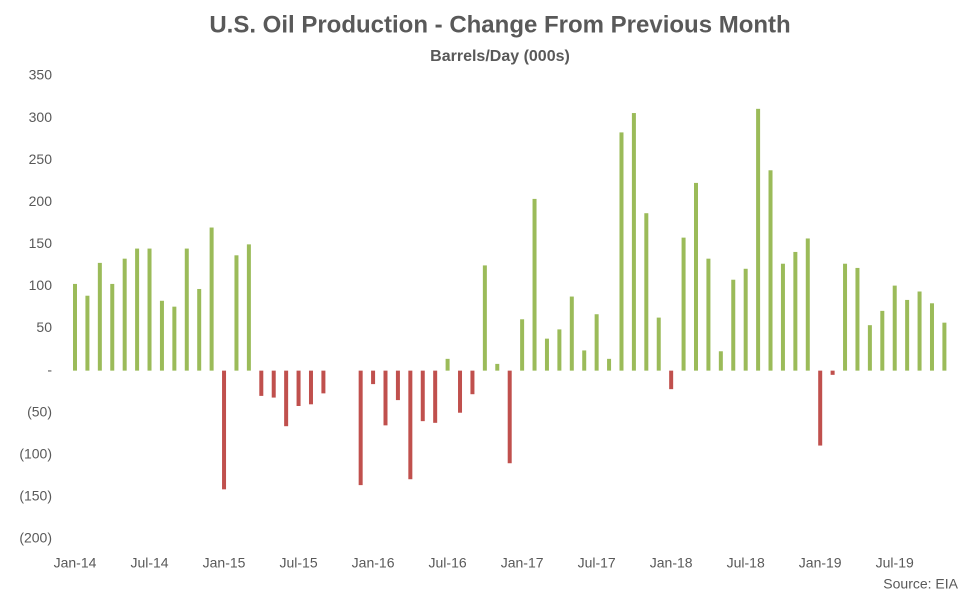 This screenshot has width=976, height=601. I want to click on y-tick-label: 300, so click(41, 117).